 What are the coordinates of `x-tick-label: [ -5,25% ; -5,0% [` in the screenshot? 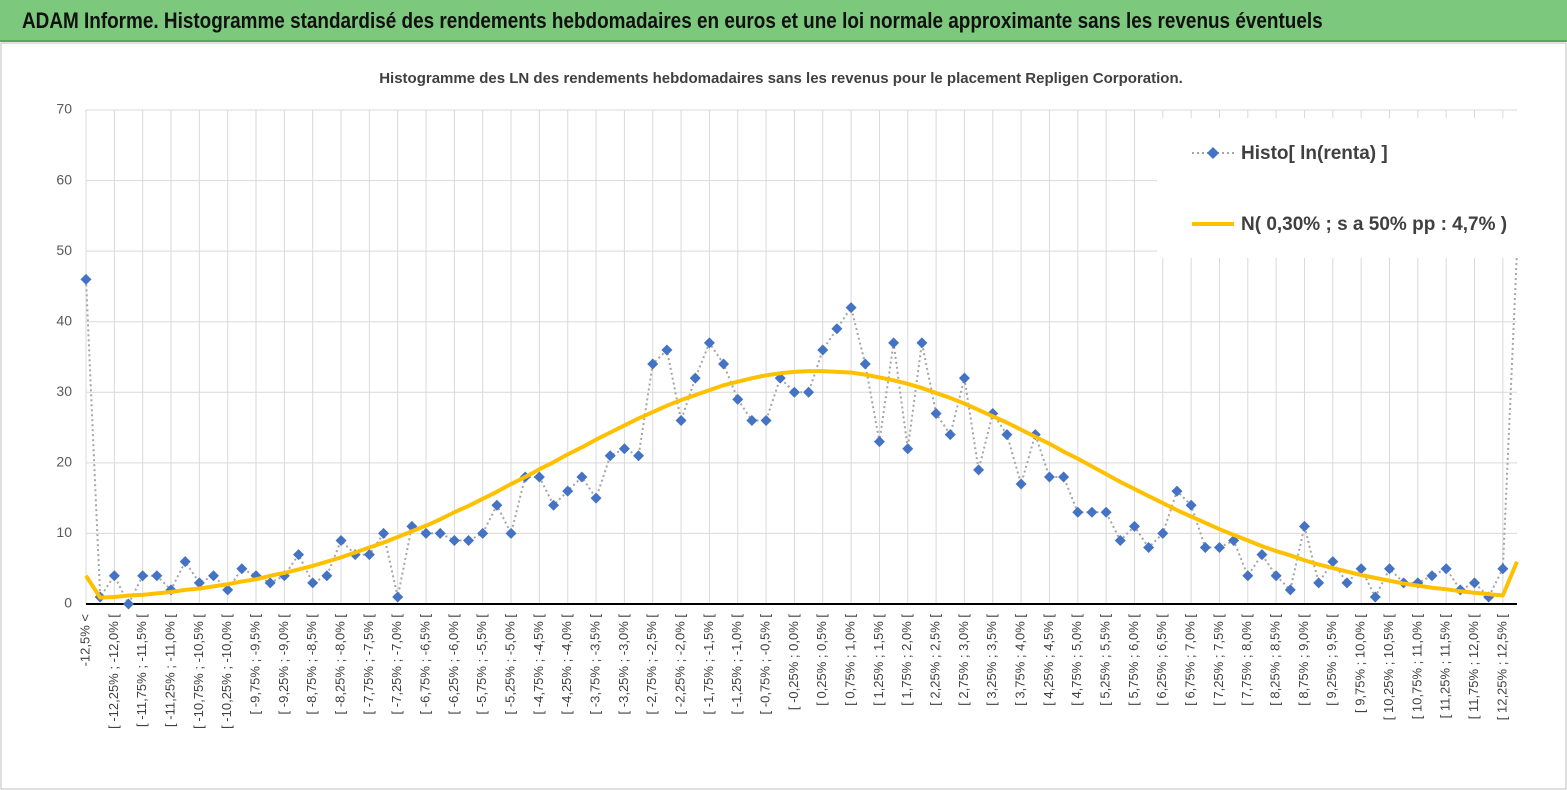 It's located at (509, 664).